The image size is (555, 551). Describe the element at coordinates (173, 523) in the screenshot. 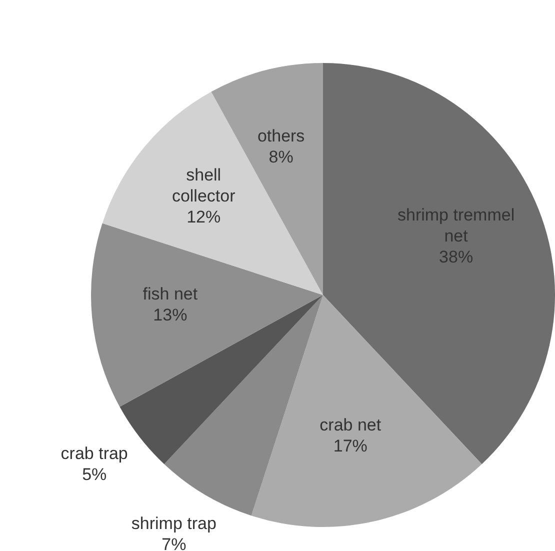

I see `slice-label: shrimp trap` at that location.